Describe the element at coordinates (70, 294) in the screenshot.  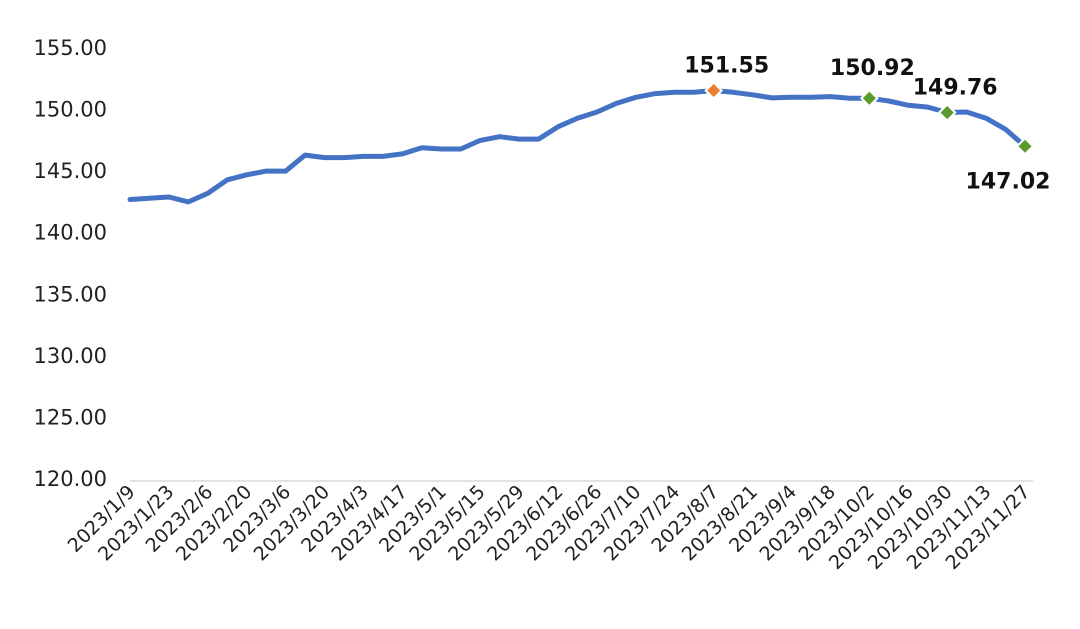
I see `y-tick-label: 135.00` at that location.